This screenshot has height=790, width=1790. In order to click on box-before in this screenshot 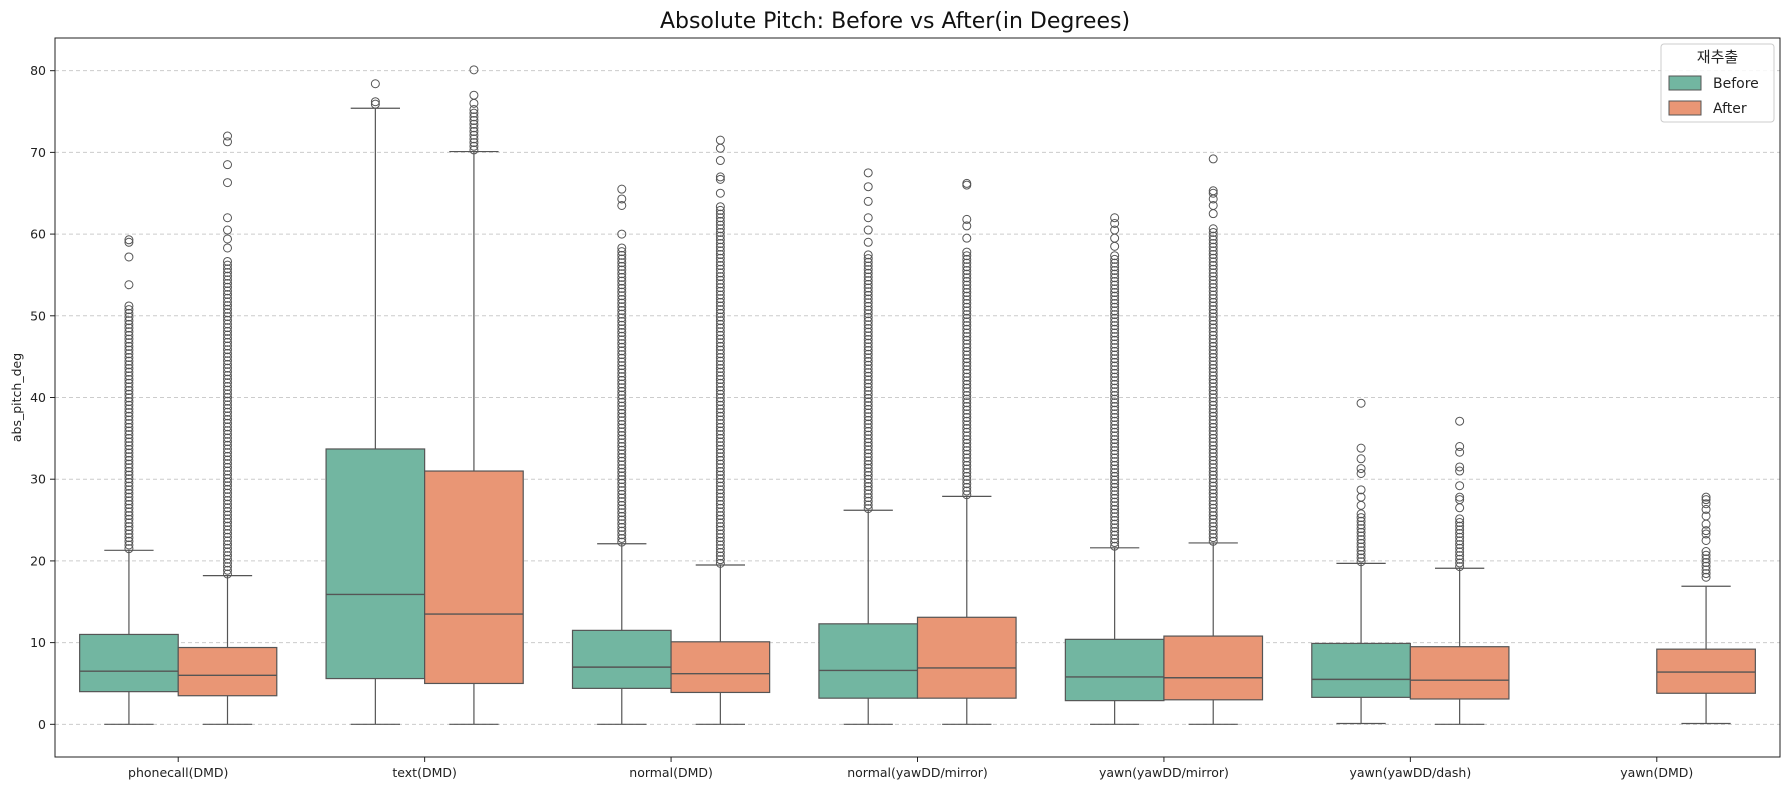, I will do `click(1114, 469)`.